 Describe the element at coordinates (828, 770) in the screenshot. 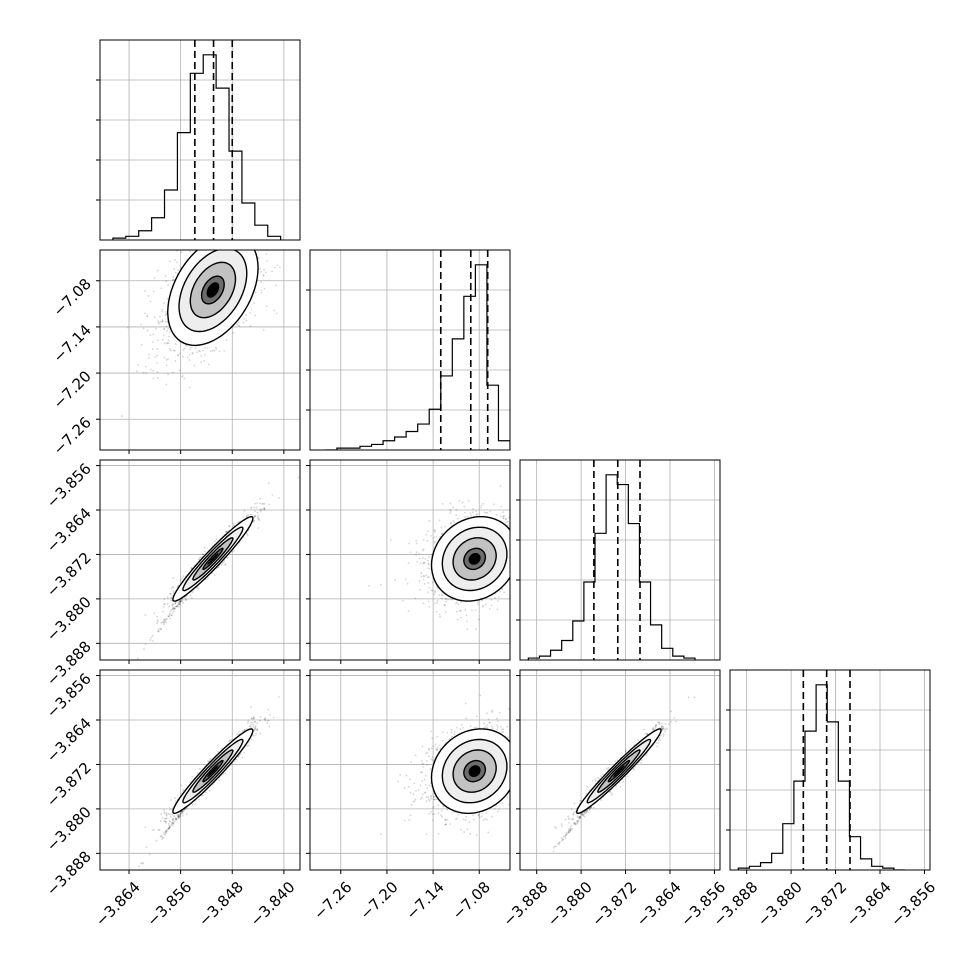

I see `histogram-panel` at that location.